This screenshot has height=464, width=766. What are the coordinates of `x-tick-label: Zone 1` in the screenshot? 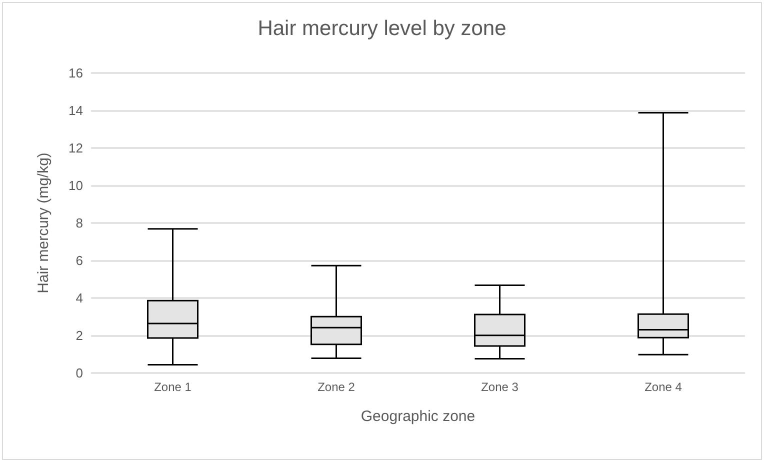 It's located at (173, 387).